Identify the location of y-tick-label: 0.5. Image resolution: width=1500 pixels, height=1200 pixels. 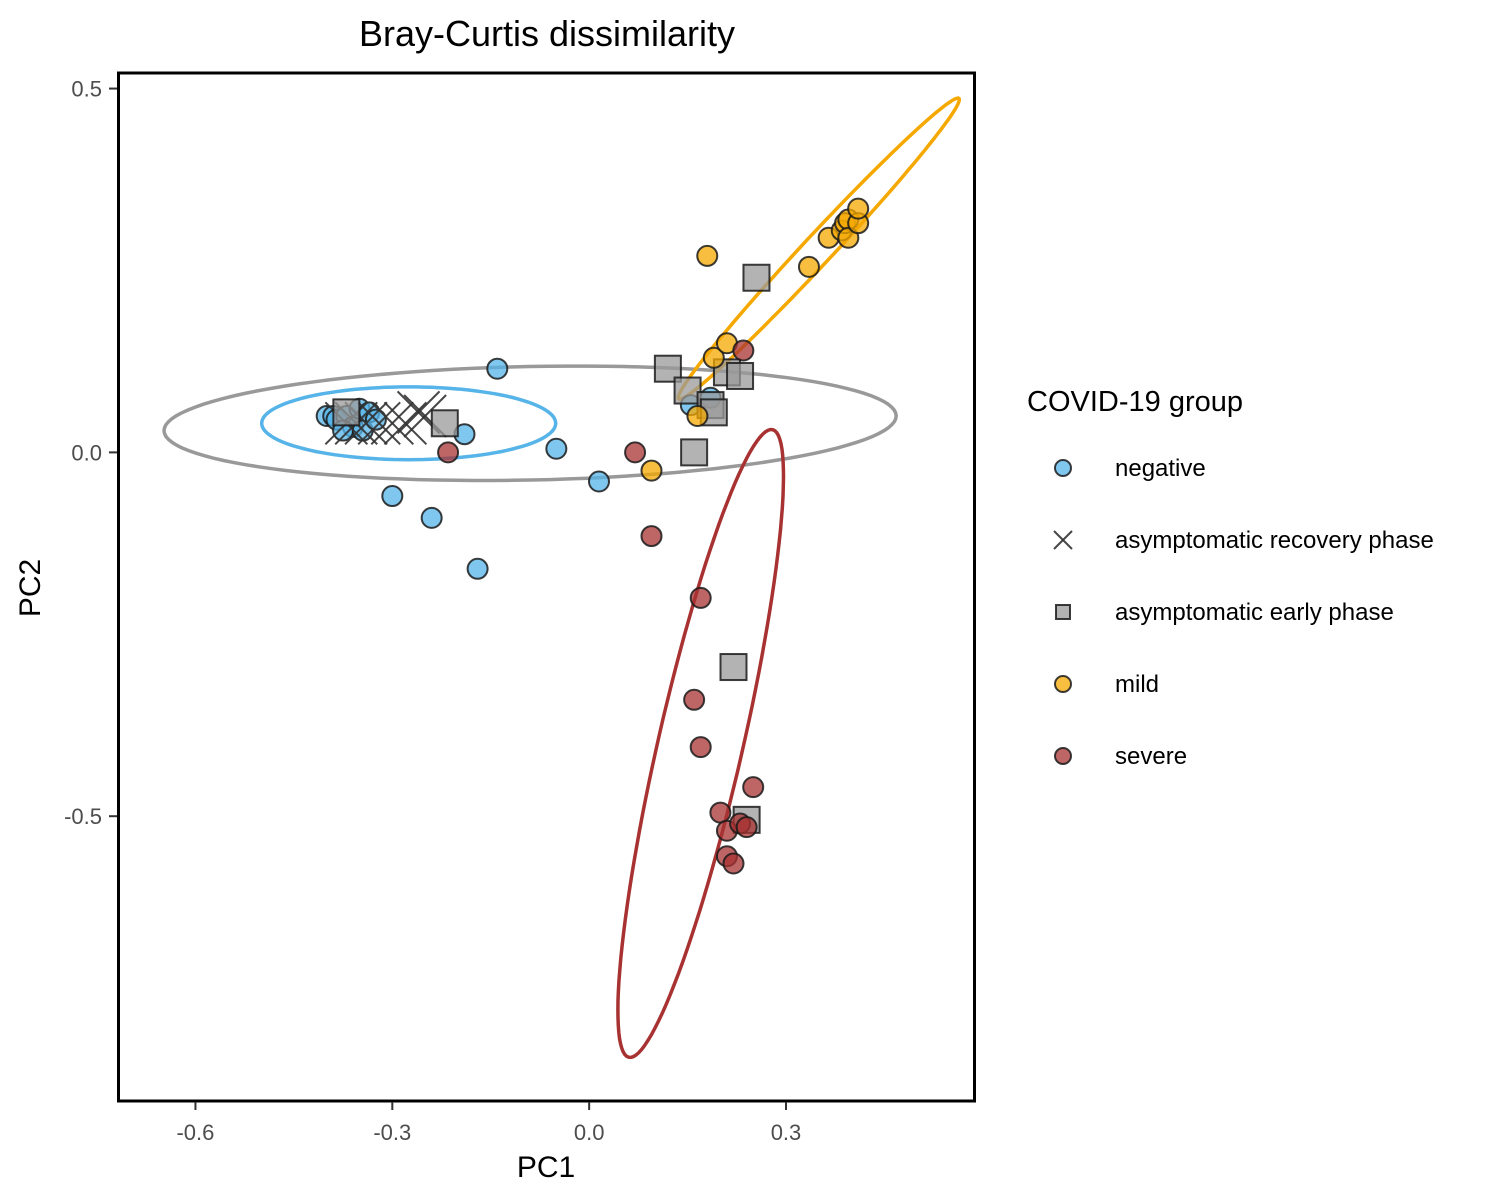
(86, 89).